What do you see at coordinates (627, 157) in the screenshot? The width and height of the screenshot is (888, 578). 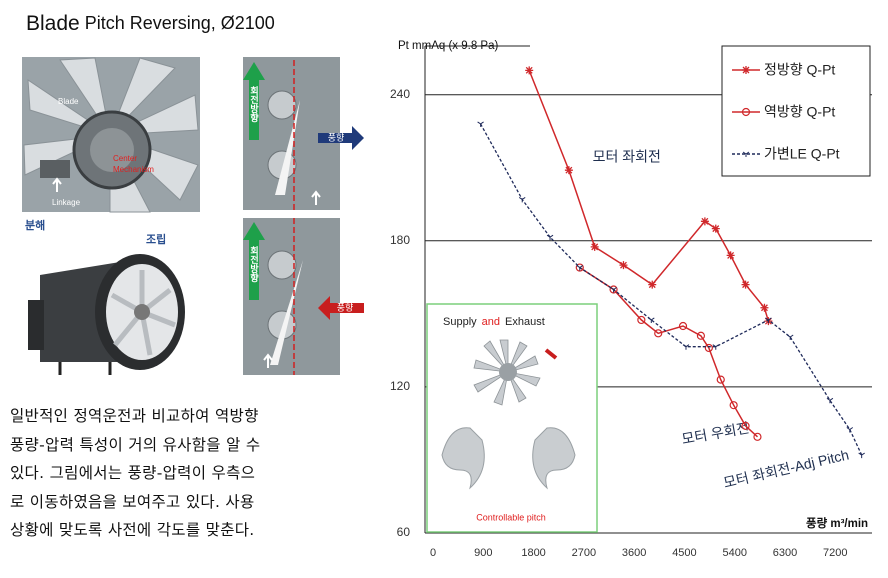 I see `annotation: 모터 좌회전` at bounding box center [627, 157].